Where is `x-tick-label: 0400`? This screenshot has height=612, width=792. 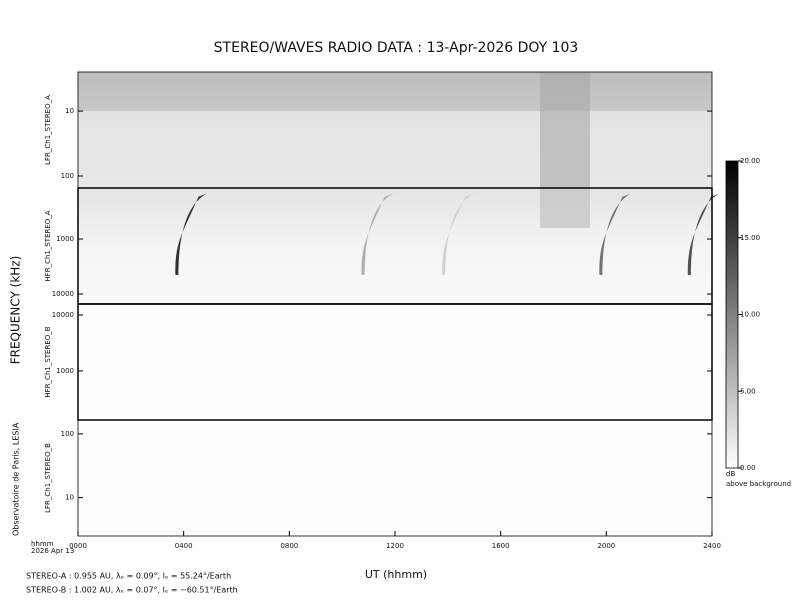 x-tick-label: 0400 is located at coordinates (184, 546).